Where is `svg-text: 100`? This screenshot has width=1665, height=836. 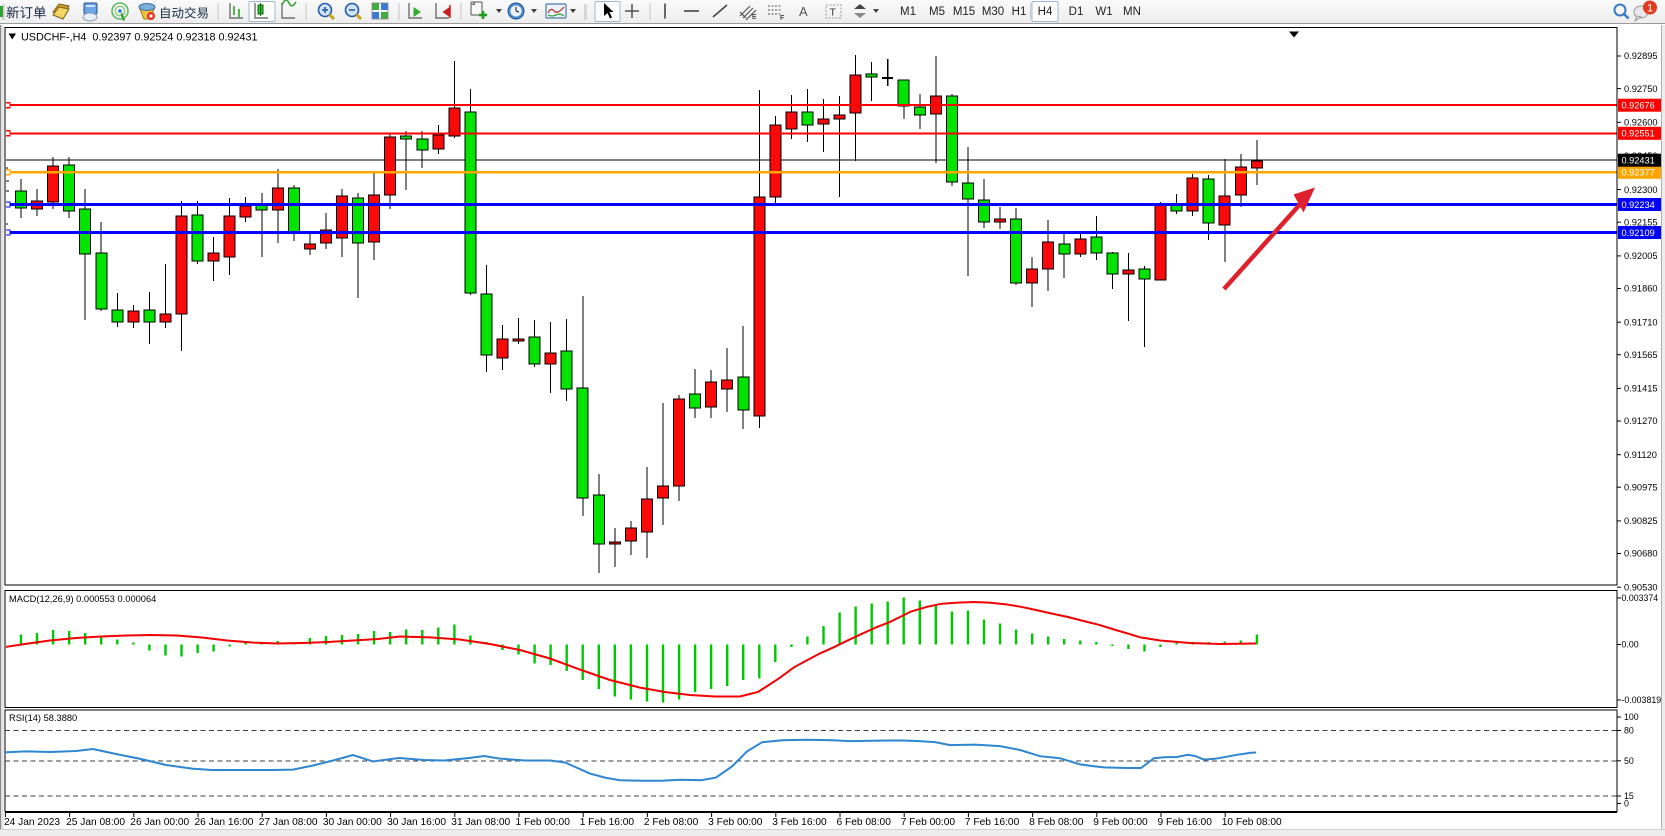
svg-text: 100 is located at coordinates (1631, 717).